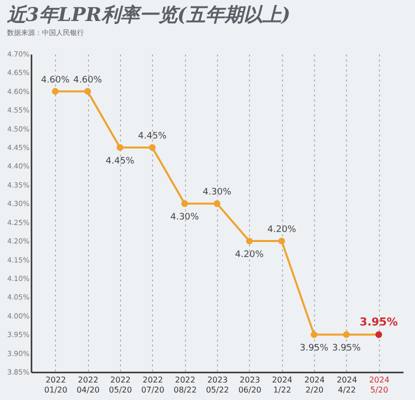 The height and width of the screenshot is (400, 415). Describe the element at coordinates (250, 385) in the screenshot. I see `x-tick-label: 2023 06/20` at that location.